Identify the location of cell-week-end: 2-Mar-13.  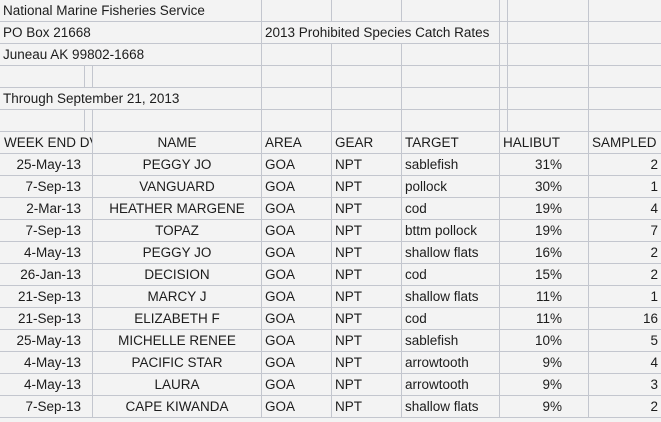
(46, 208).